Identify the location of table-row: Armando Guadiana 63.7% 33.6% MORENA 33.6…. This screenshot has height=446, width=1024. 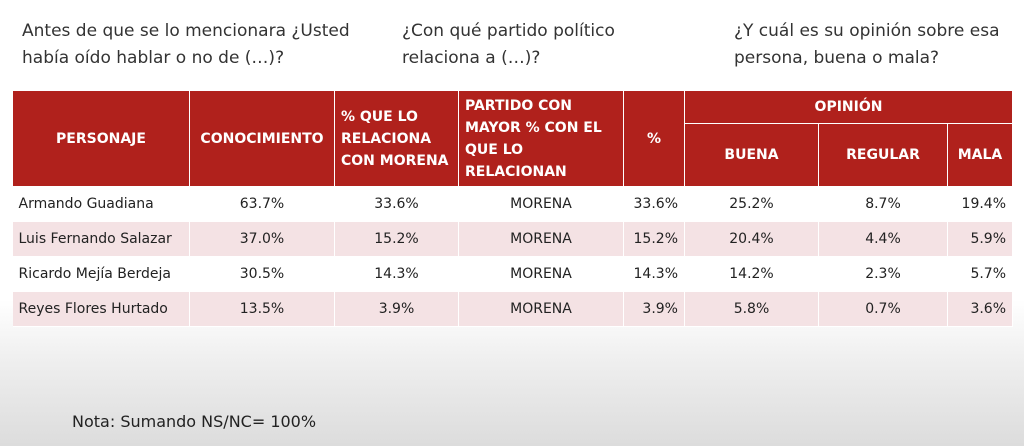
(513, 204).